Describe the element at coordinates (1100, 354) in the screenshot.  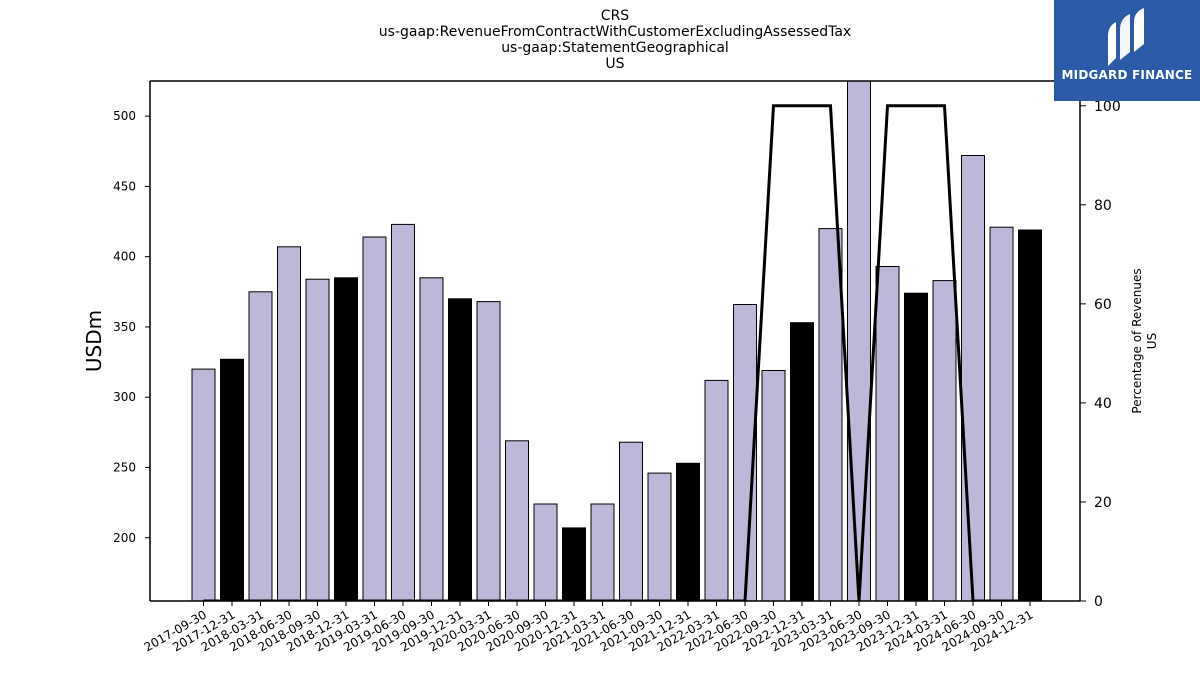
I see `y-axis-right-ticks: 0 20 40 60 80 100` at that location.